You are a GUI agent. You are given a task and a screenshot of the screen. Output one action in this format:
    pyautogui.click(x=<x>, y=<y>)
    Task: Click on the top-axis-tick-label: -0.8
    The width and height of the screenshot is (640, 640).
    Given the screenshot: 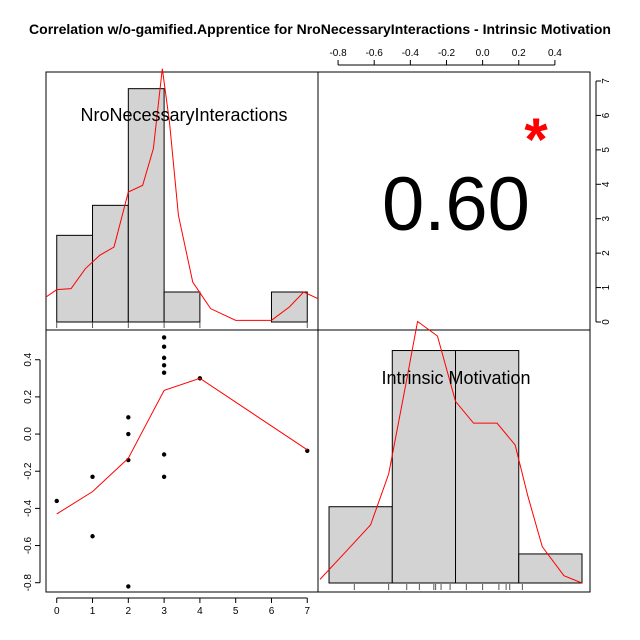 What is the action you would take?
    pyautogui.click(x=338, y=53)
    